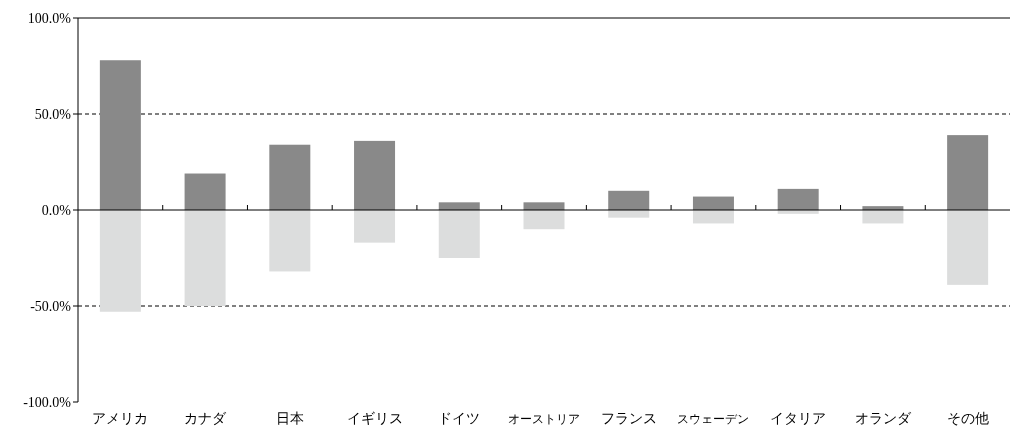  Describe the element at coordinates (49, 18) in the screenshot. I see `y-tick-label: 100.0%` at that location.